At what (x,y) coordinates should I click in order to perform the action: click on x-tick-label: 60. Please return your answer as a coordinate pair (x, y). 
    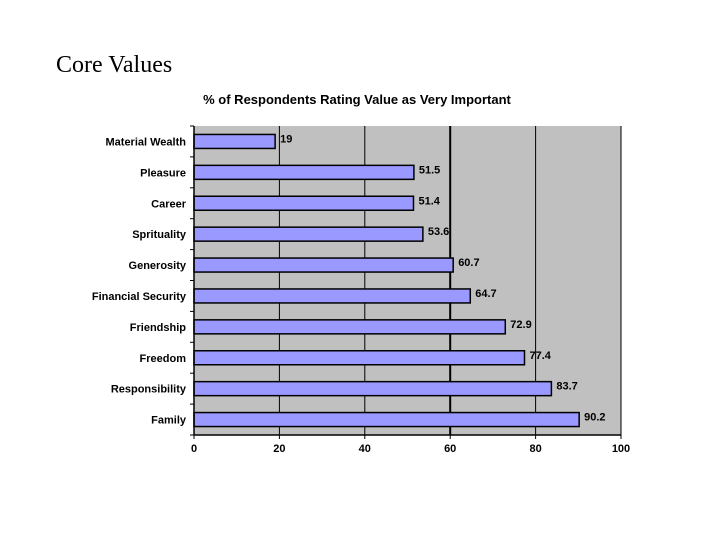
    Looking at the image, I should click on (450, 449).